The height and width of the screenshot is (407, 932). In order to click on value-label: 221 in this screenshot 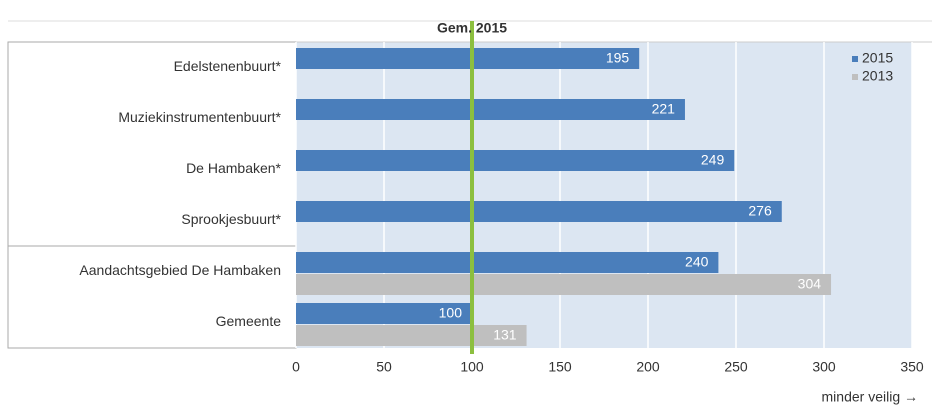, I will do `click(664, 109)`.